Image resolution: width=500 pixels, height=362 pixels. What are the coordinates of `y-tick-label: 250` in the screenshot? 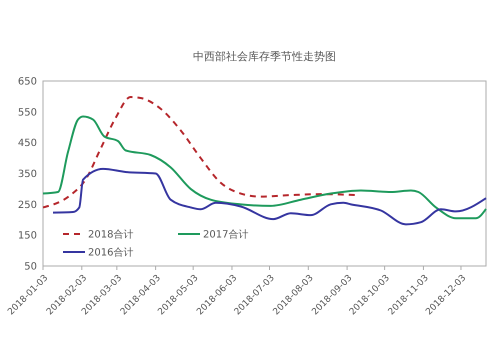 It's located at (27, 205).